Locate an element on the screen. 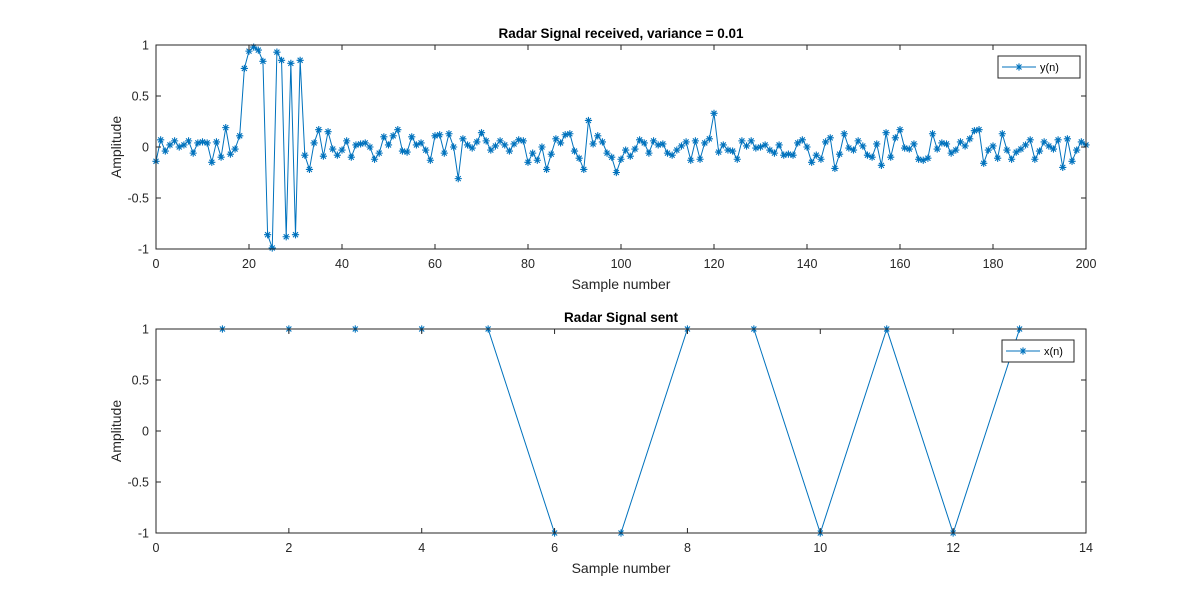 The height and width of the screenshot is (600, 1200). received-x-tick-label: 140 is located at coordinates (807, 264).